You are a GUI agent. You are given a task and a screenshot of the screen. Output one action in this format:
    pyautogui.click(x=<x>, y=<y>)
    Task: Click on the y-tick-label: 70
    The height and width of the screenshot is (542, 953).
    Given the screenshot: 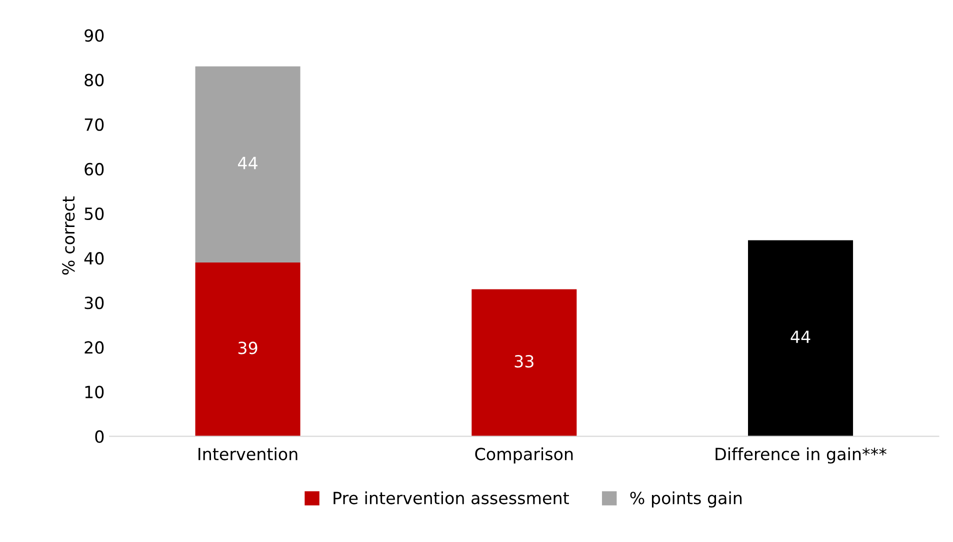 What is the action you would take?
    pyautogui.click(x=94, y=124)
    